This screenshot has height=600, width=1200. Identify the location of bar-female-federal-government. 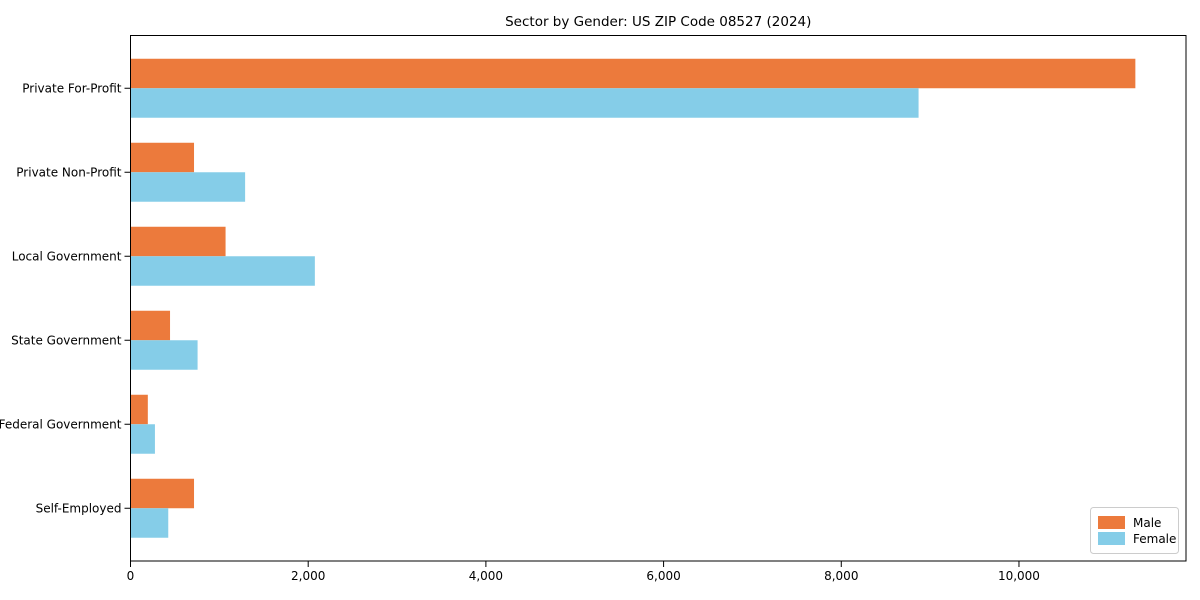
(142, 439).